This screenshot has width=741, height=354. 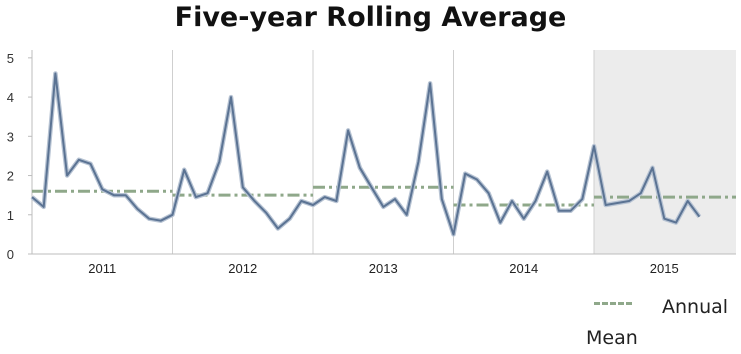 I want to click on legend-annual-mean-swatch, so click(x=613, y=303).